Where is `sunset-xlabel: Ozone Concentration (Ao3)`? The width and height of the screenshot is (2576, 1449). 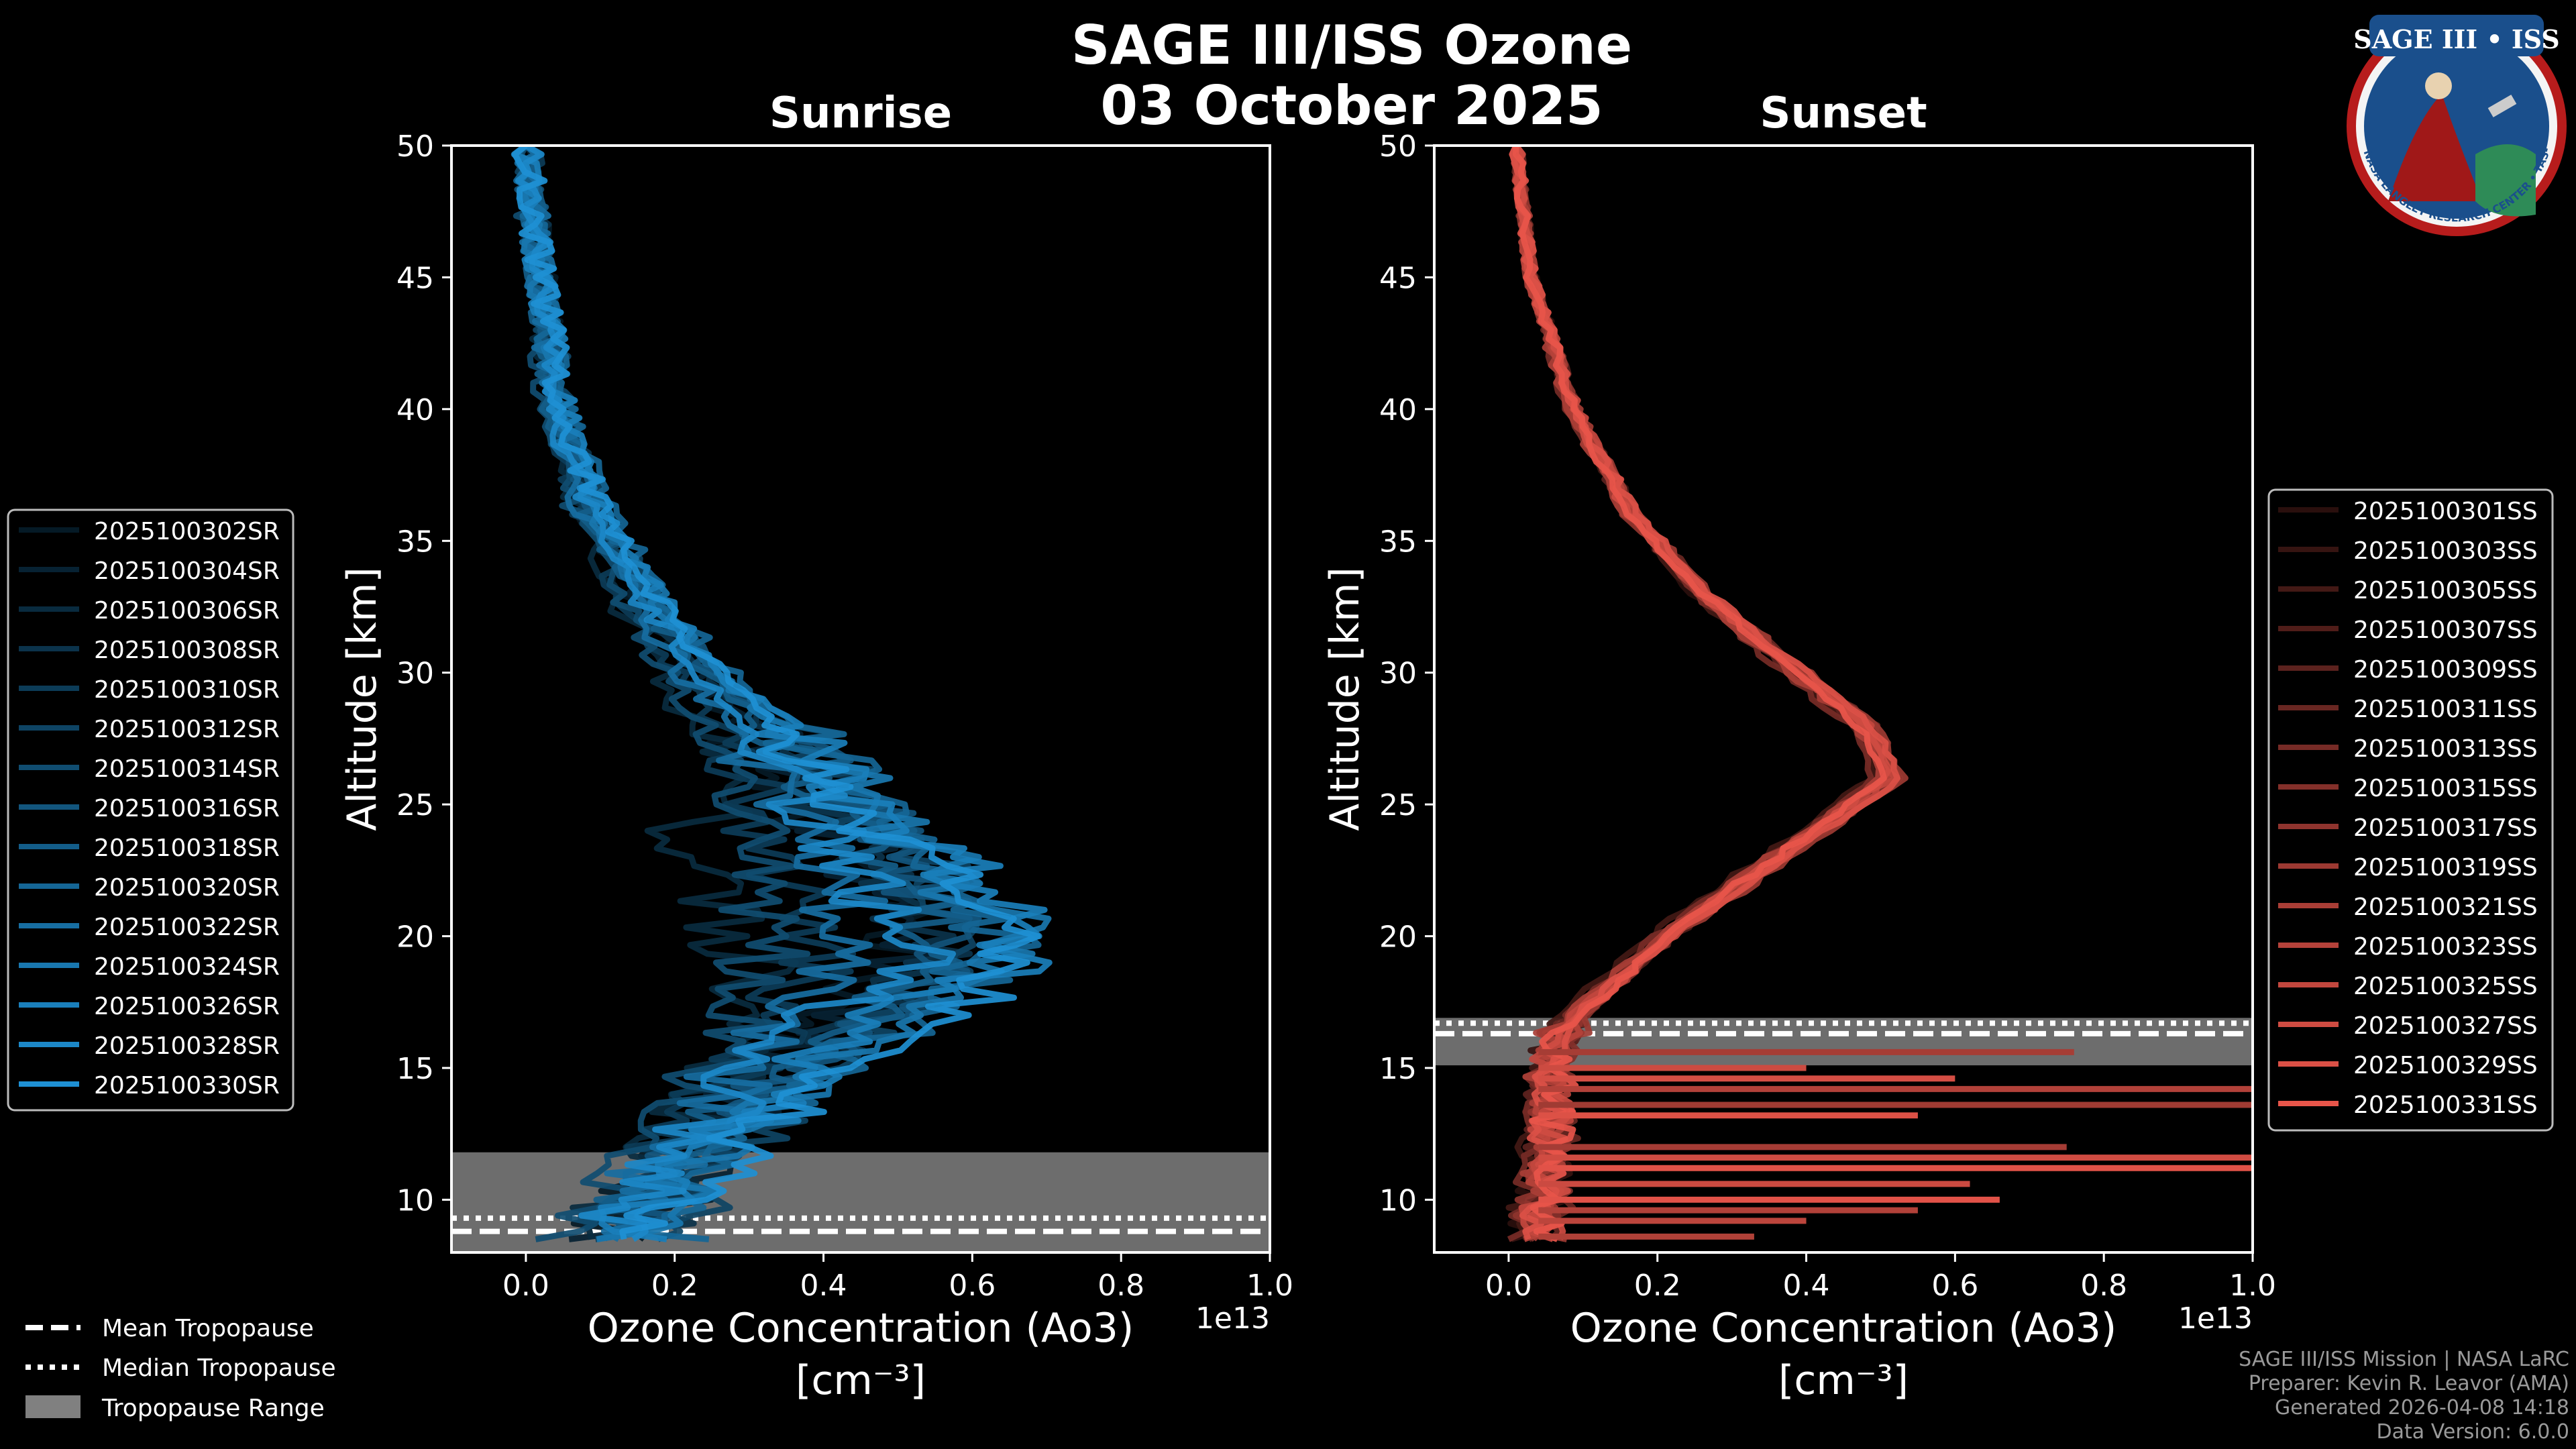
sunset-xlabel: Ozone Concentration (Ao3) is located at coordinates (1843, 1328).